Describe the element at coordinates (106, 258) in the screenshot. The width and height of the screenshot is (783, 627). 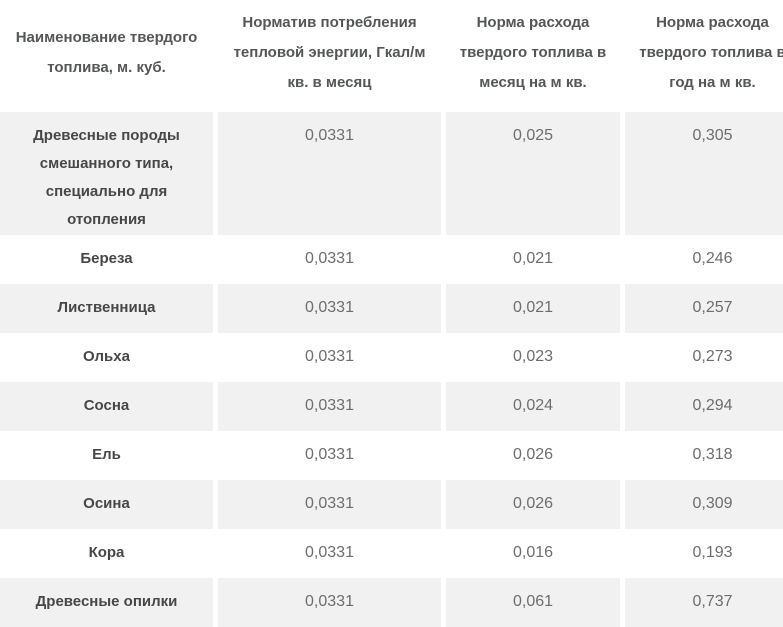
I see `fuel-name-cell: Береза` at that location.